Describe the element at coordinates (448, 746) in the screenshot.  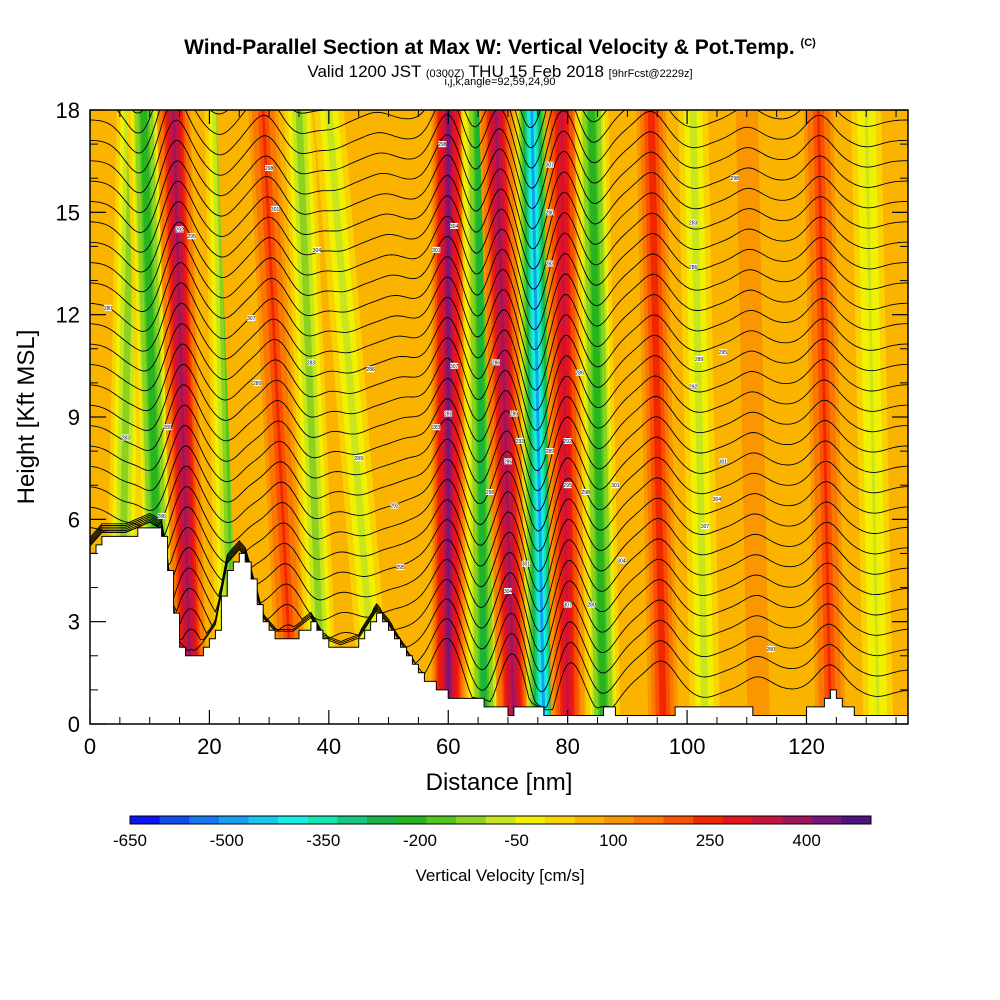
I see `x-tick-label: 60` at that location.